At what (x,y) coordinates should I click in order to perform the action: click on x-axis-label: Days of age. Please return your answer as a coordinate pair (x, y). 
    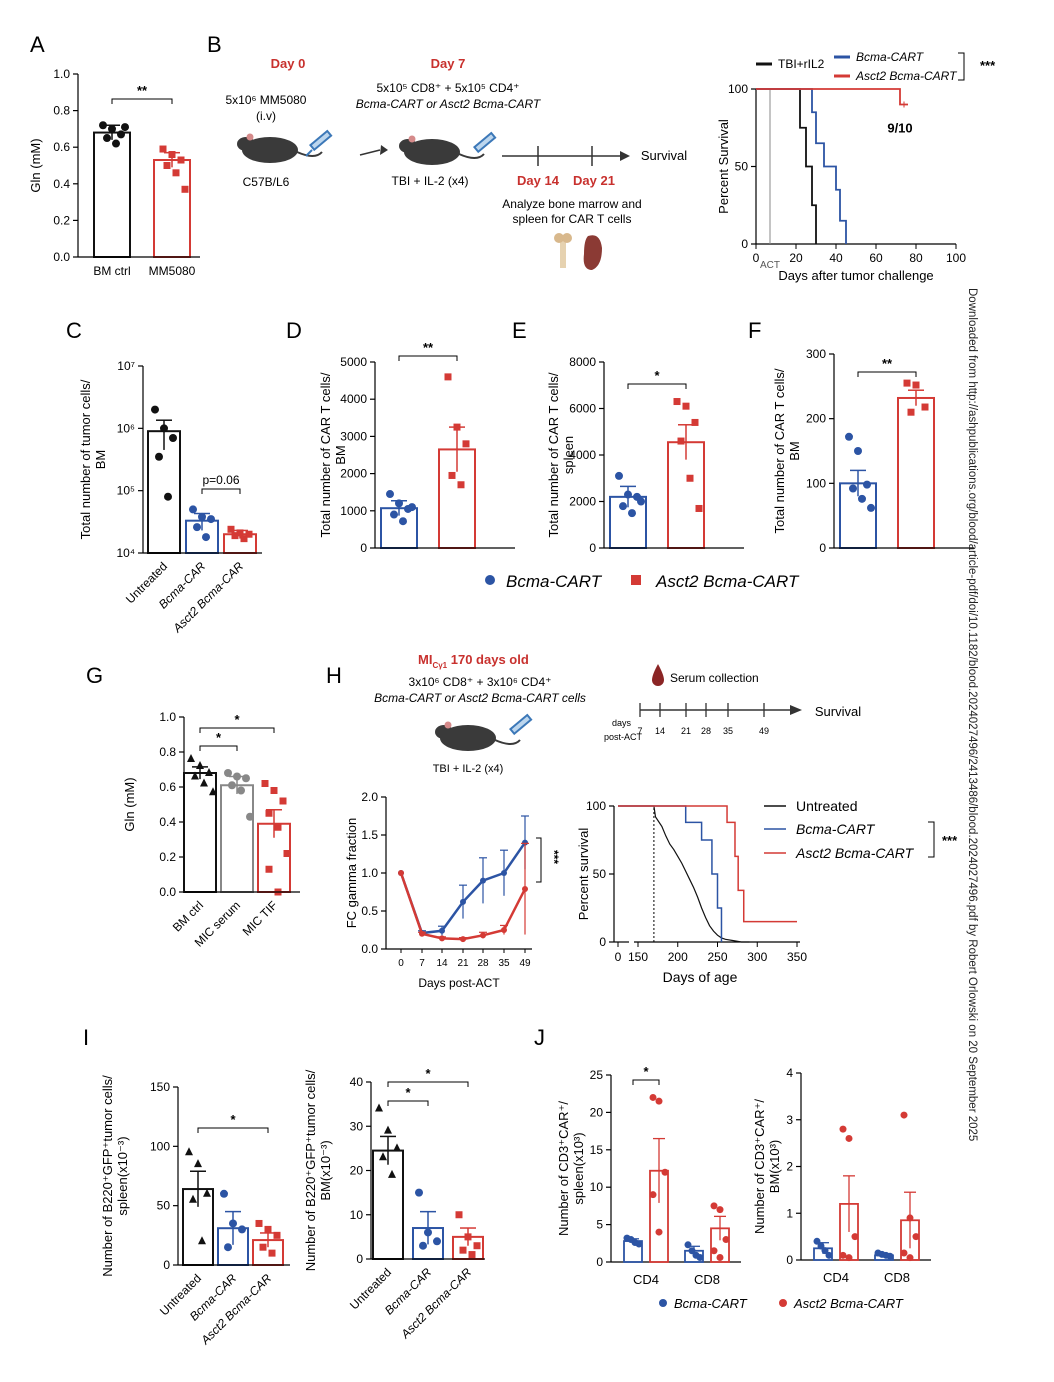
    Looking at the image, I should click on (700, 977).